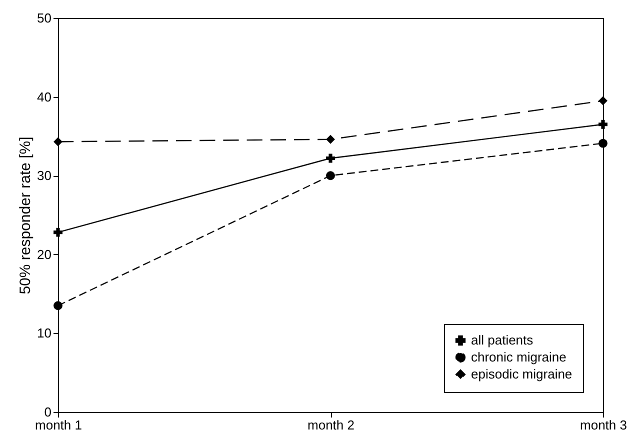  I want to click on y-tick-label: 10, so click(44, 333).